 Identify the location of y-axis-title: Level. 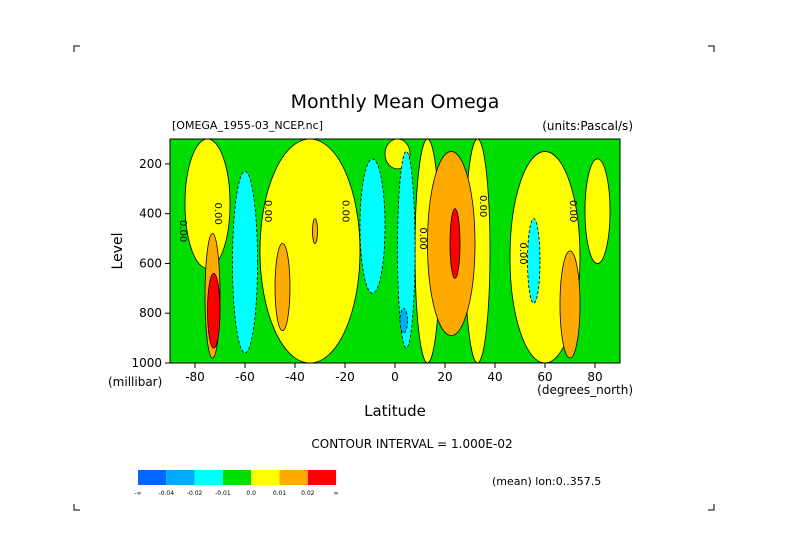
(118, 251).